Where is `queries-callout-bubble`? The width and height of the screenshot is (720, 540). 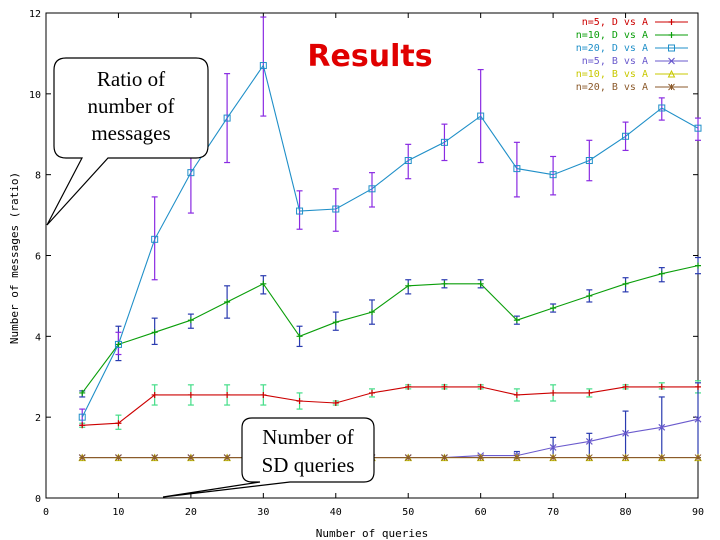
queries-callout-bubble is located at coordinates (268, 457).